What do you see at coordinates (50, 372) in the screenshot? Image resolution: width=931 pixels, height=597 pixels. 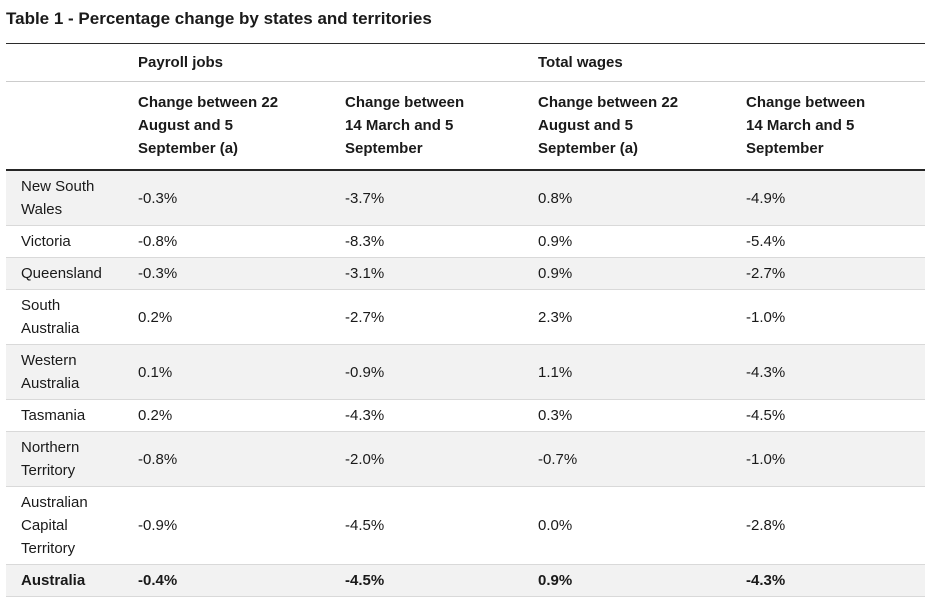 I see `row-header: Western Australia` at bounding box center [50, 372].